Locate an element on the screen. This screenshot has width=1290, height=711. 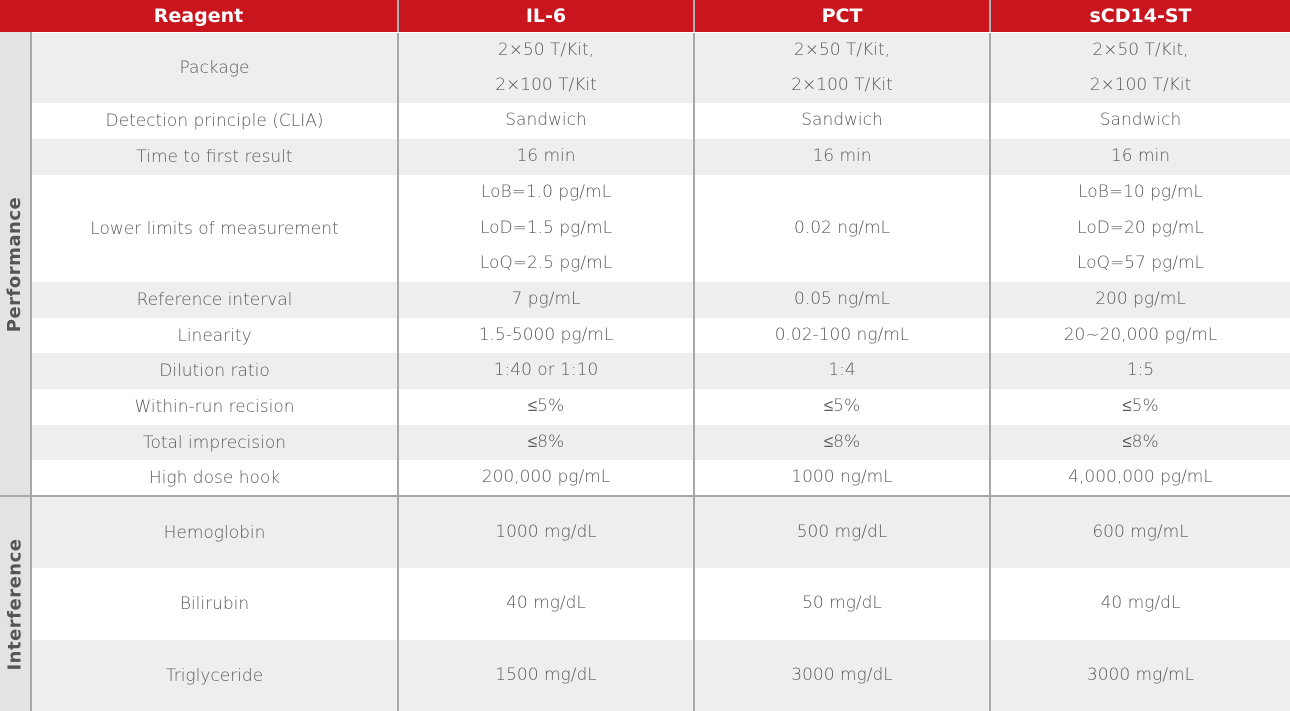
header-reagent: Reagent is located at coordinates (198, 16).